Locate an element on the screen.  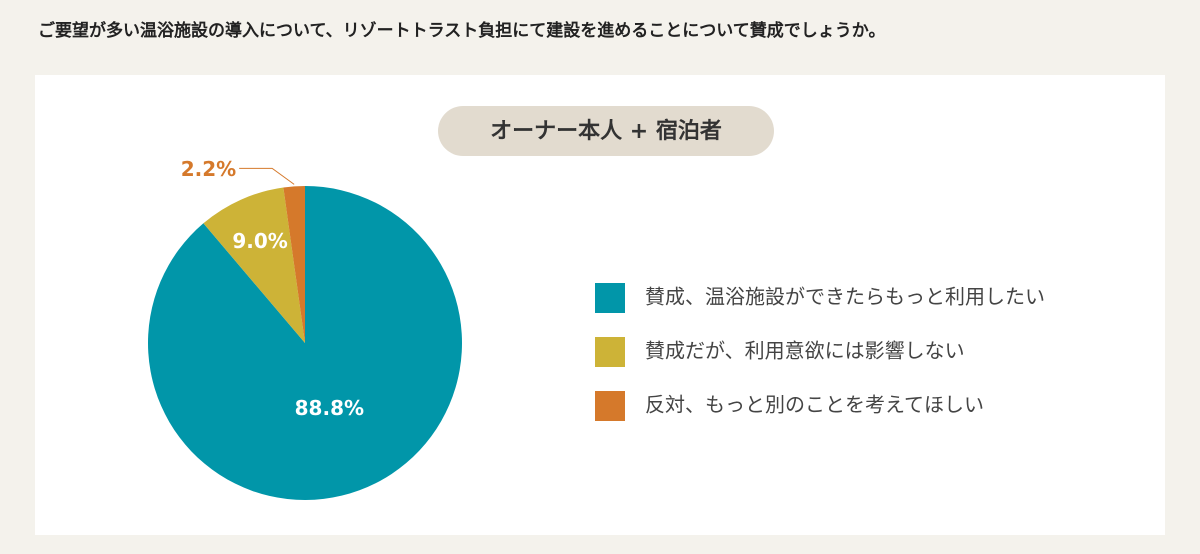
legend-label: 賛成だが、利用意欲には影響しない is located at coordinates (805, 351).